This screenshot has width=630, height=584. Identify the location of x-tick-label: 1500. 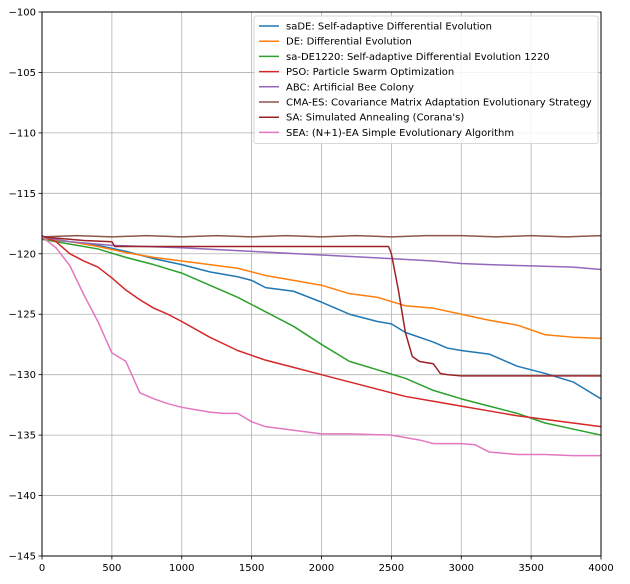
(251, 568).